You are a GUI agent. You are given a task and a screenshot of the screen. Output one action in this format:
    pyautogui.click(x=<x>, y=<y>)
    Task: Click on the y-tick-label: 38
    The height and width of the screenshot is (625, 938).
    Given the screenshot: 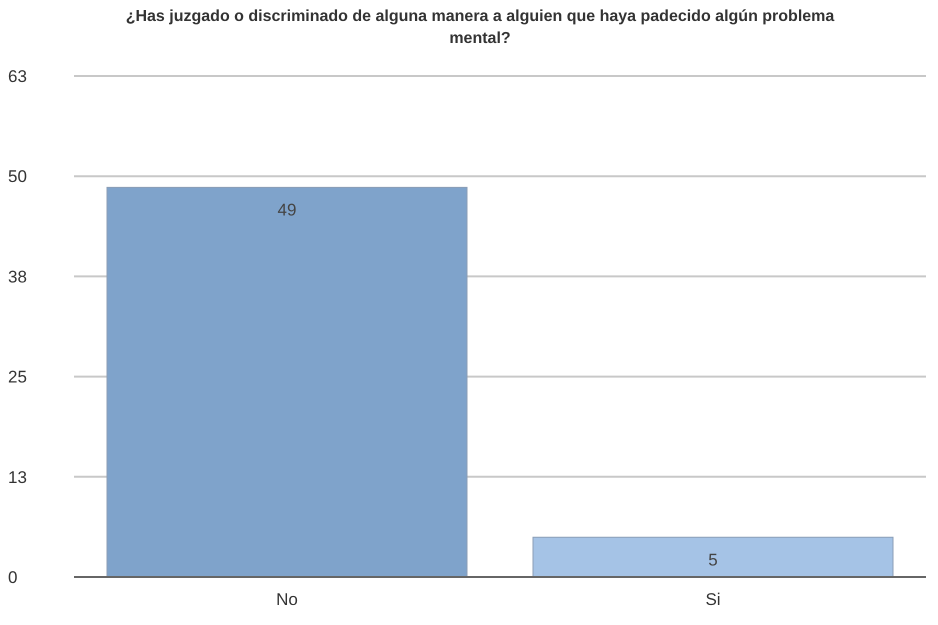 What is the action you would take?
    pyautogui.click(x=17, y=276)
    